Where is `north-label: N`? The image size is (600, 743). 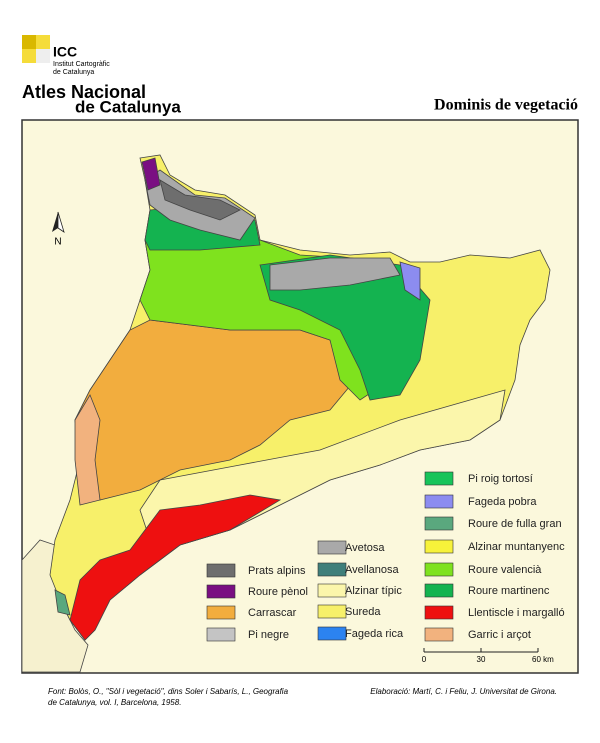
north-label: N is located at coordinates (57, 242).